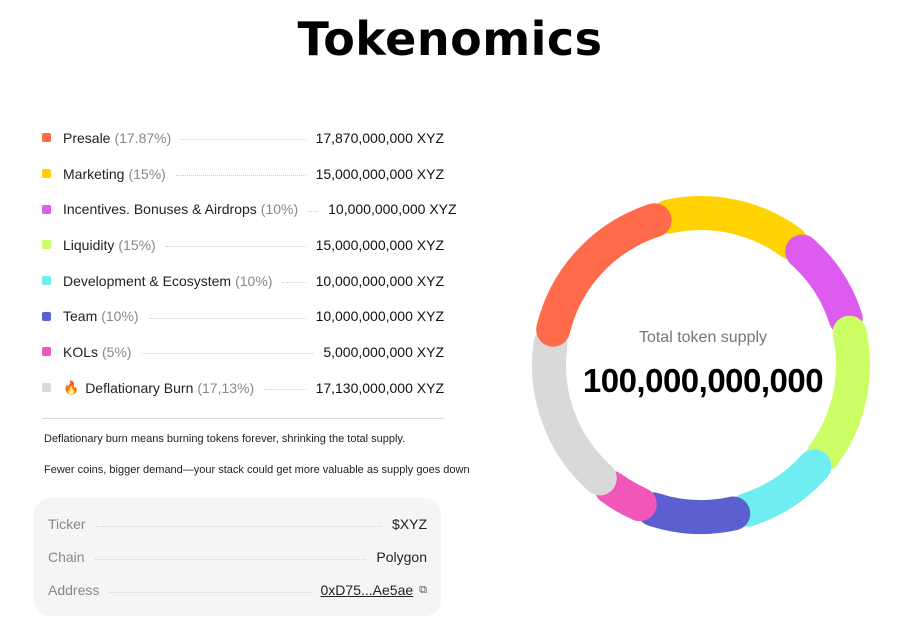 The width and height of the screenshot is (900, 630). Describe the element at coordinates (143, 137) in the screenshot. I see `legend-item-percent: (17.87%)` at that location.